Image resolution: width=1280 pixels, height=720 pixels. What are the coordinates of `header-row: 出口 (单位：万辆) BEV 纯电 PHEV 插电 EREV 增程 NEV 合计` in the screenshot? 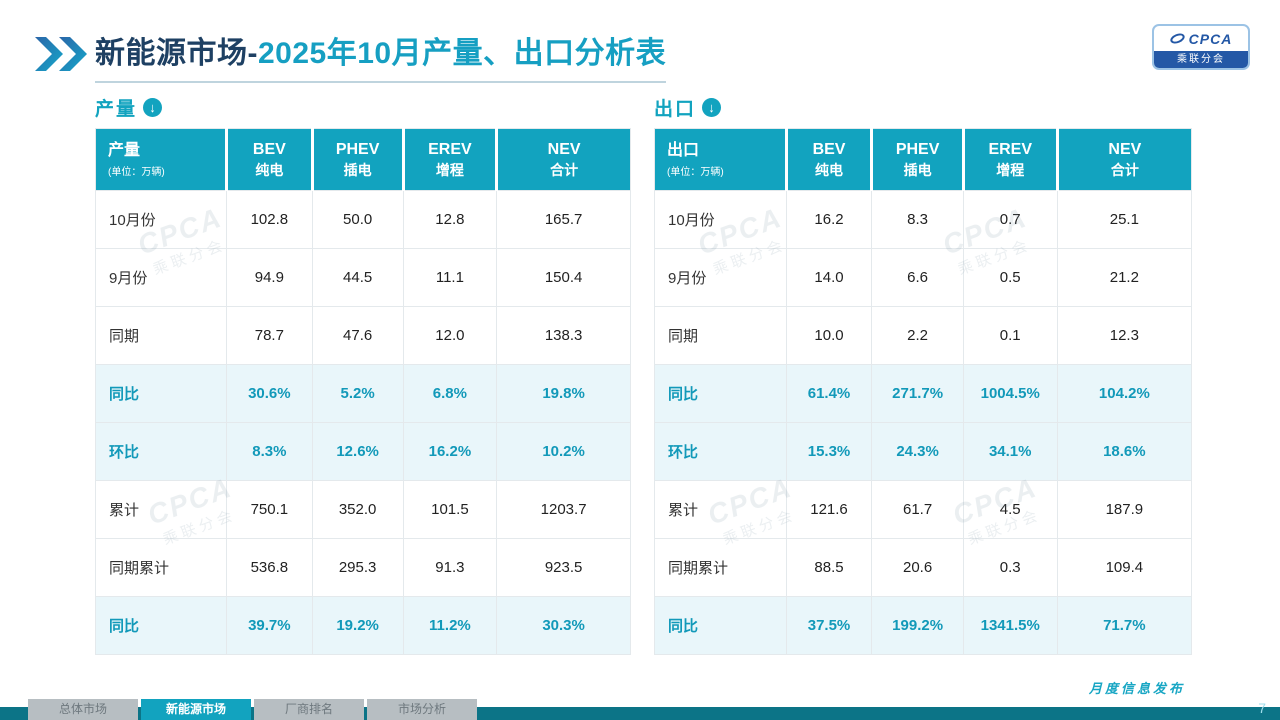 It's located at (923, 159).